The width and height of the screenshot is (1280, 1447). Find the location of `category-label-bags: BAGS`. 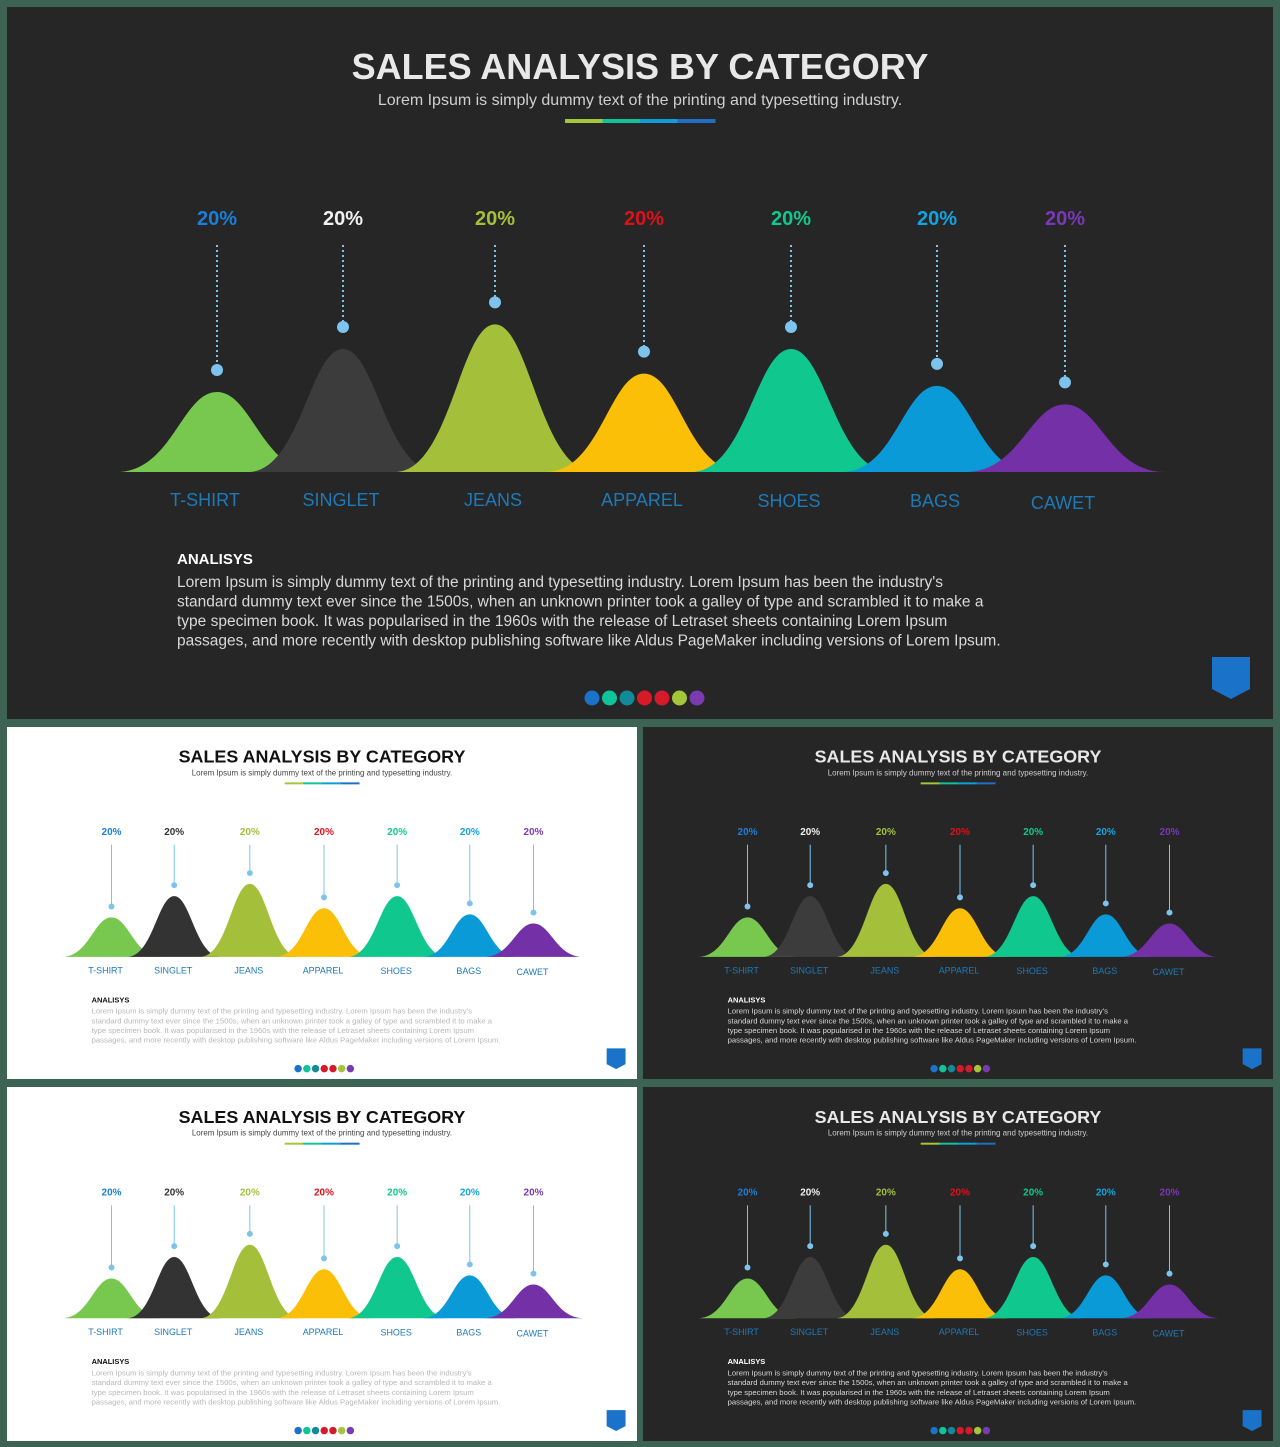

category-label-bags: BAGS is located at coordinates (468, 971).